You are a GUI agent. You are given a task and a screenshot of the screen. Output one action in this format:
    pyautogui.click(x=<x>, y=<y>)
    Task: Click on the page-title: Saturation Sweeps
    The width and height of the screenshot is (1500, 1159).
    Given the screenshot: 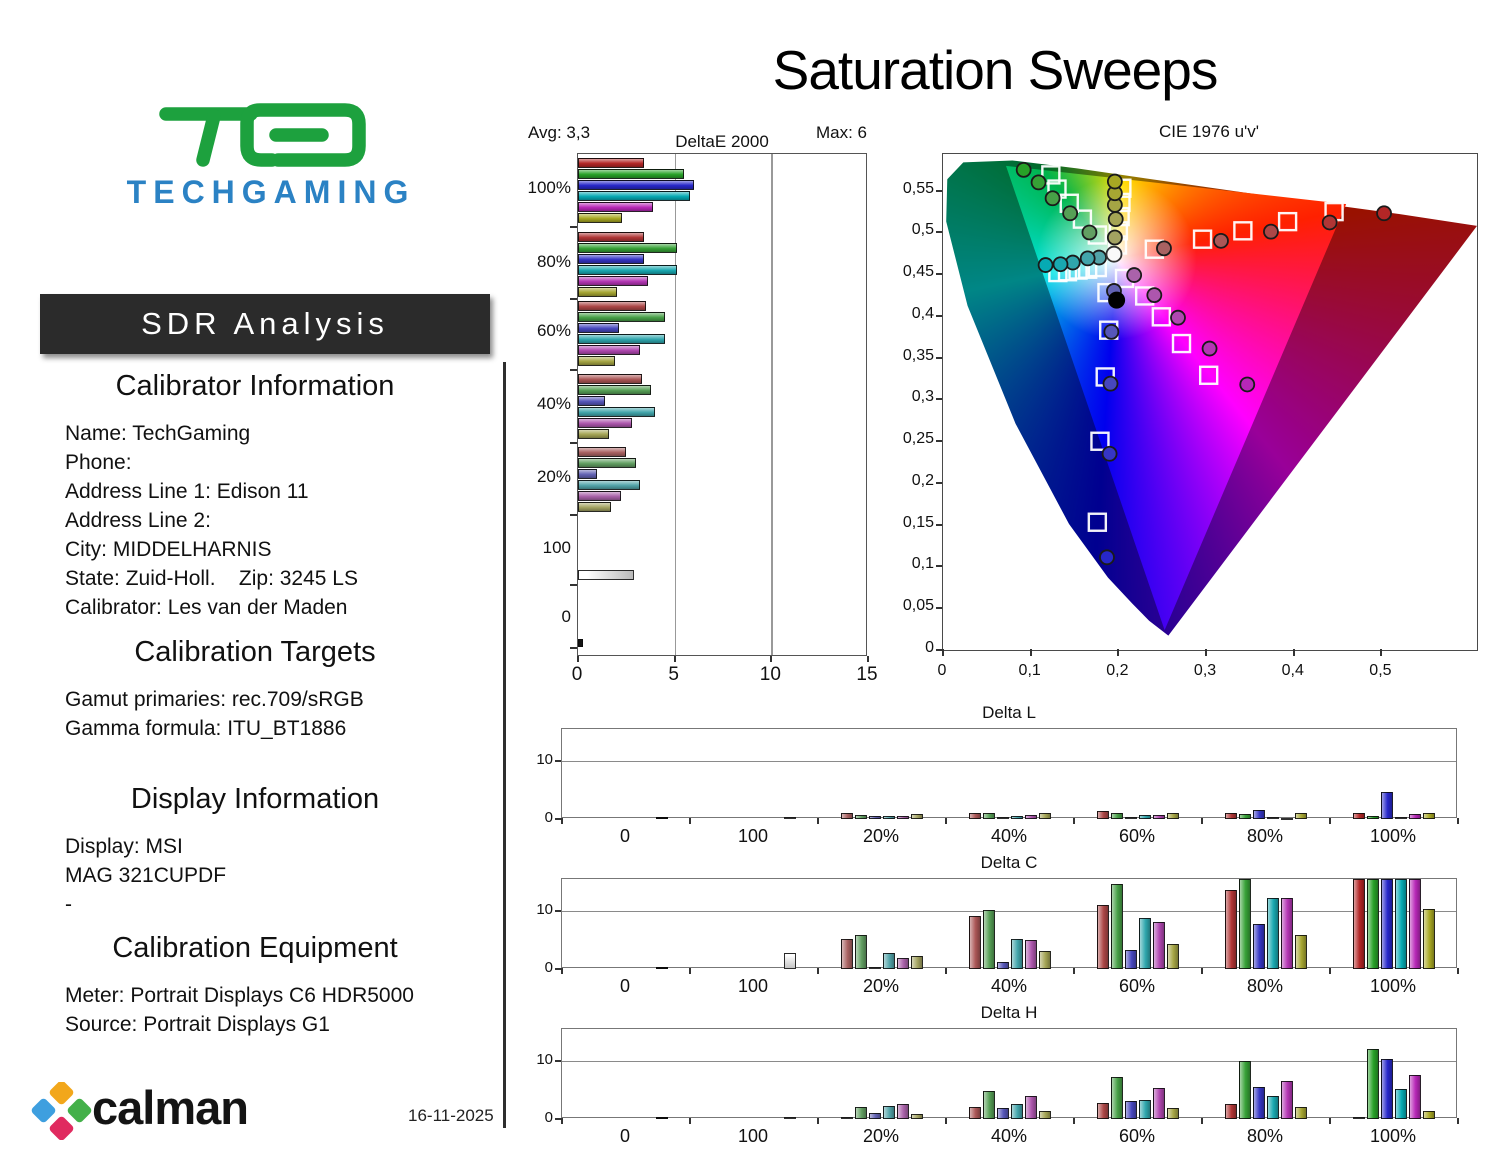 What is the action you would take?
    pyautogui.click(x=995, y=70)
    